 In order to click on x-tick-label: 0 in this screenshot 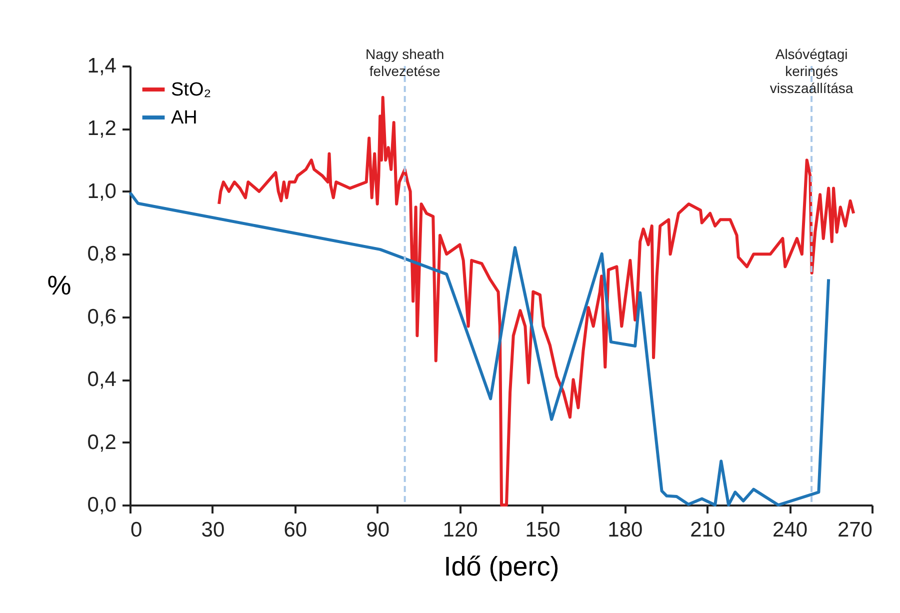, I will do `click(136, 530)`.